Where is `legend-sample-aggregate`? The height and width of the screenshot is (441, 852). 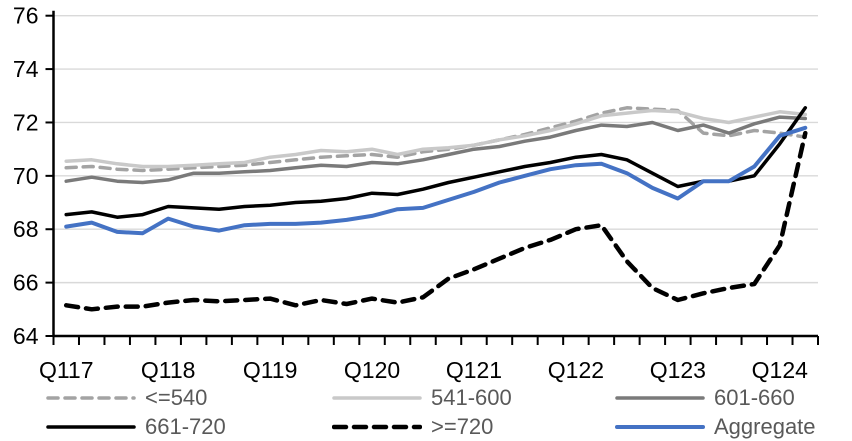
legend-sample-aggregate is located at coordinates (660, 427).